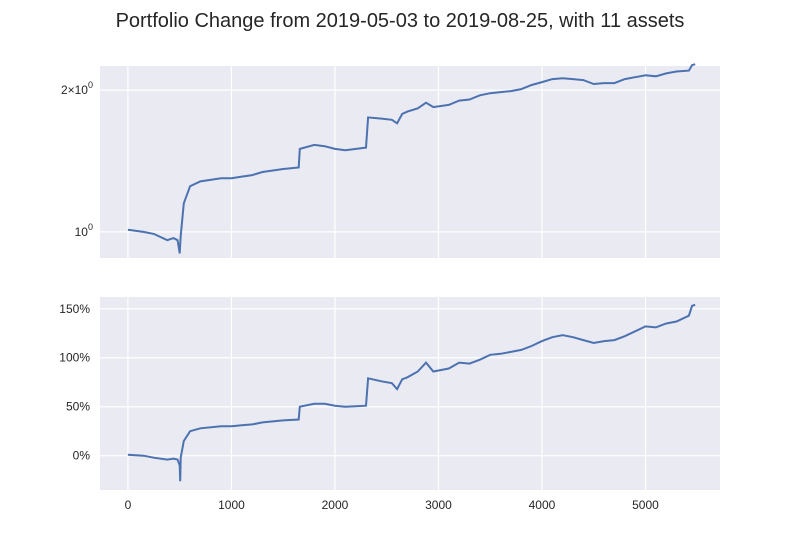 The height and width of the screenshot is (550, 800). Describe the element at coordinates (74, 382) in the screenshot. I see `bottom-y-ticks: 150% 100% 50% 0%` at that location.